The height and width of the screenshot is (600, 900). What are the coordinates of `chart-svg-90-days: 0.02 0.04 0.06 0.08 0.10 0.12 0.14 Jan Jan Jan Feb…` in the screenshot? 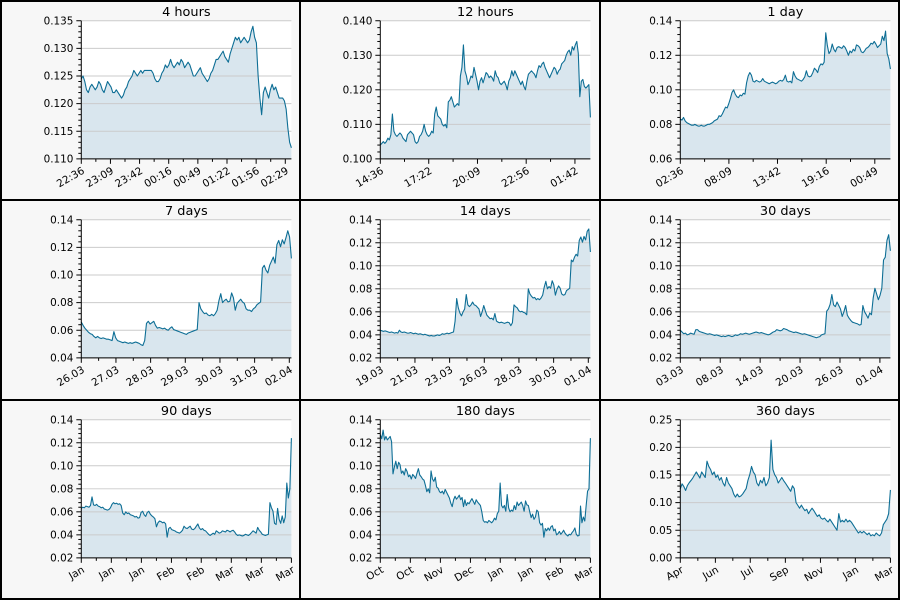 It's located at (173, 493).